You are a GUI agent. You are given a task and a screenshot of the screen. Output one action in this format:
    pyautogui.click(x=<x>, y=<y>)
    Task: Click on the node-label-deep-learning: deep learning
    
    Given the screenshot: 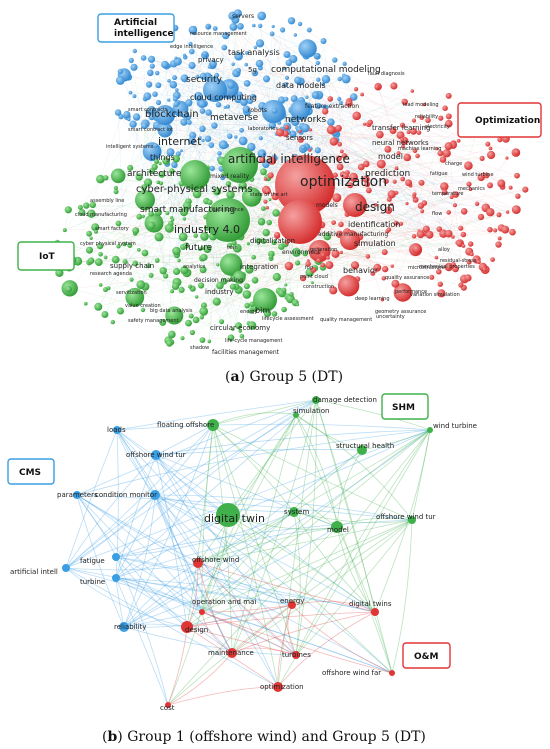 What is the action you would take?
    pyautogui.click(x=372, y=299)
    